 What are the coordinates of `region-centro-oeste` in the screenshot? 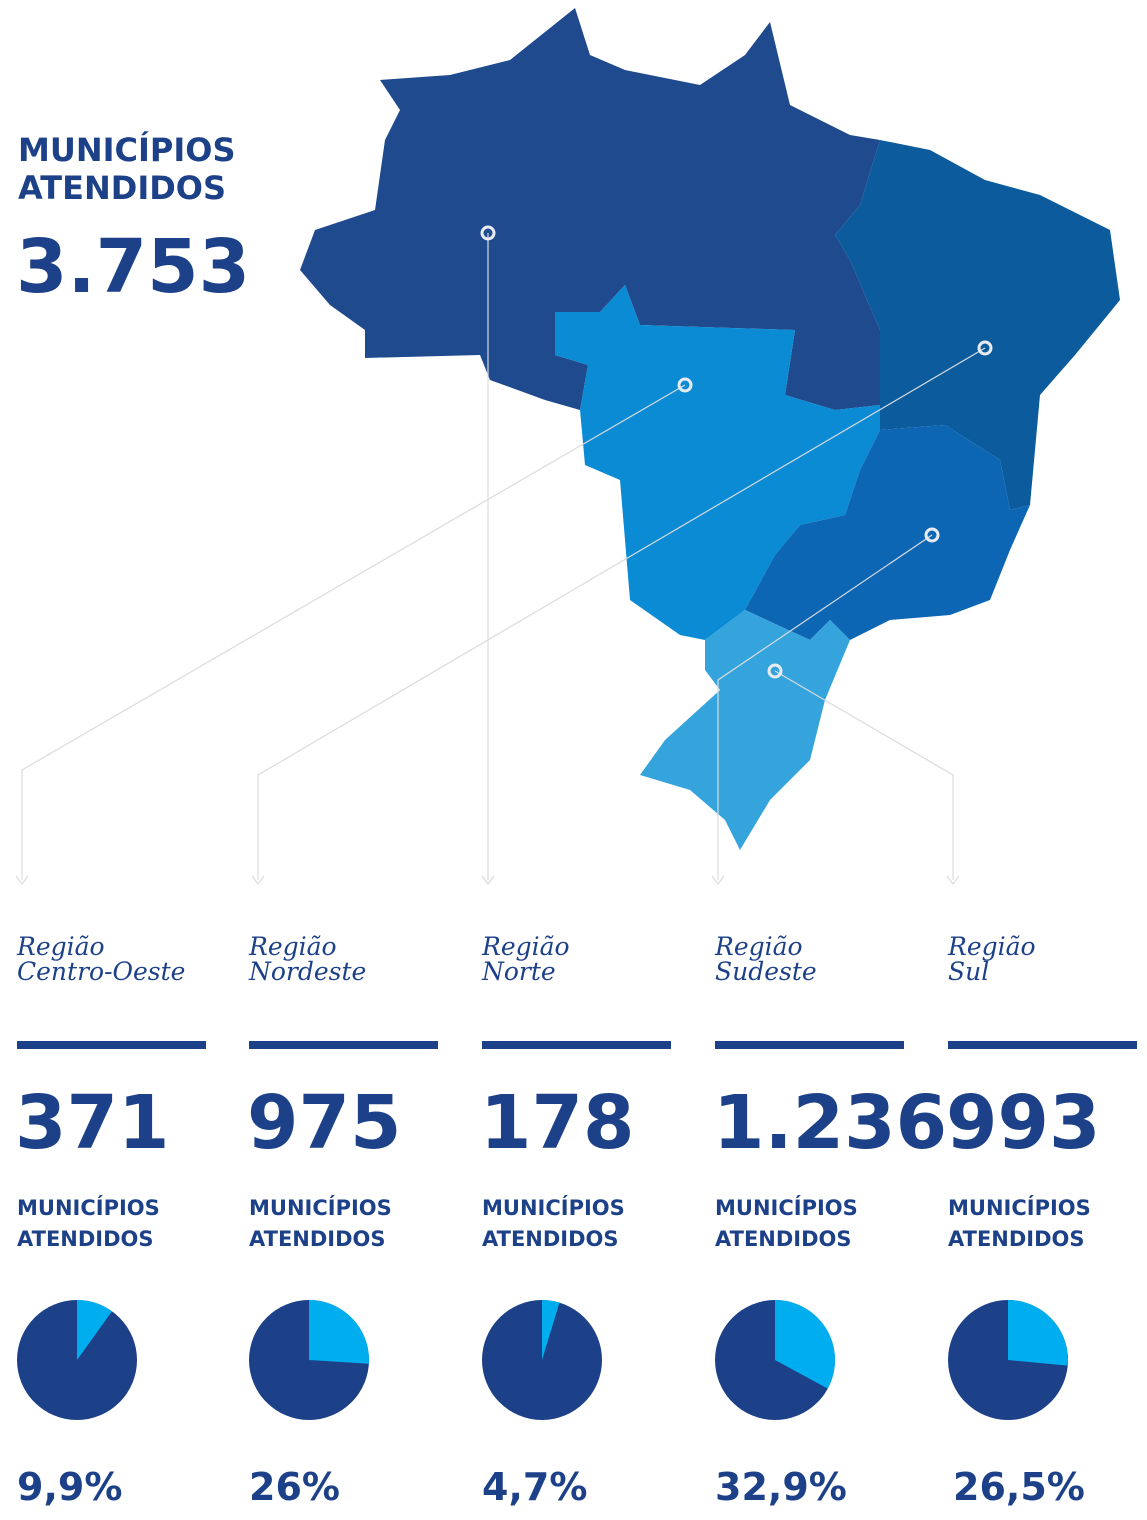 It's located at (717, 462).